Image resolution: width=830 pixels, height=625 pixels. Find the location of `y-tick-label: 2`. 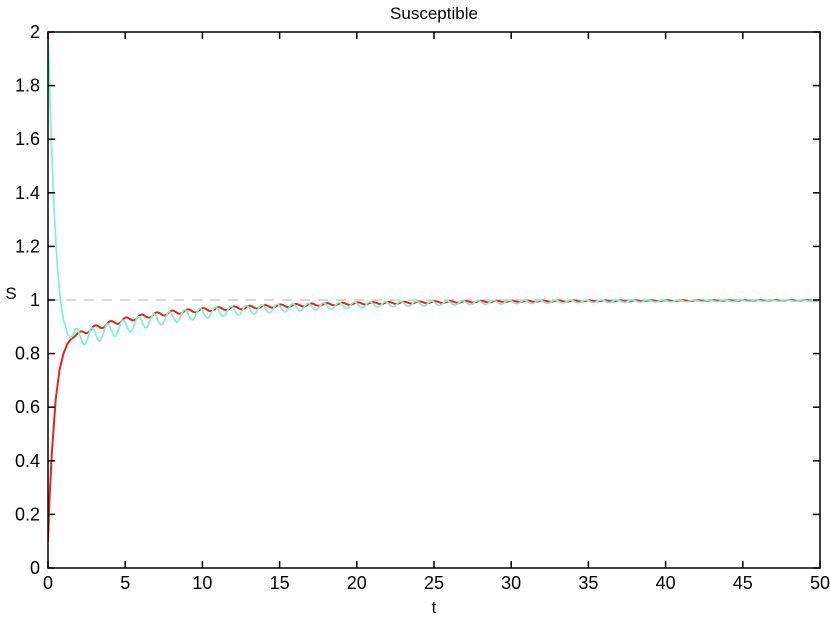

y-tick-label: 2 is located at coordinates (35, 32).